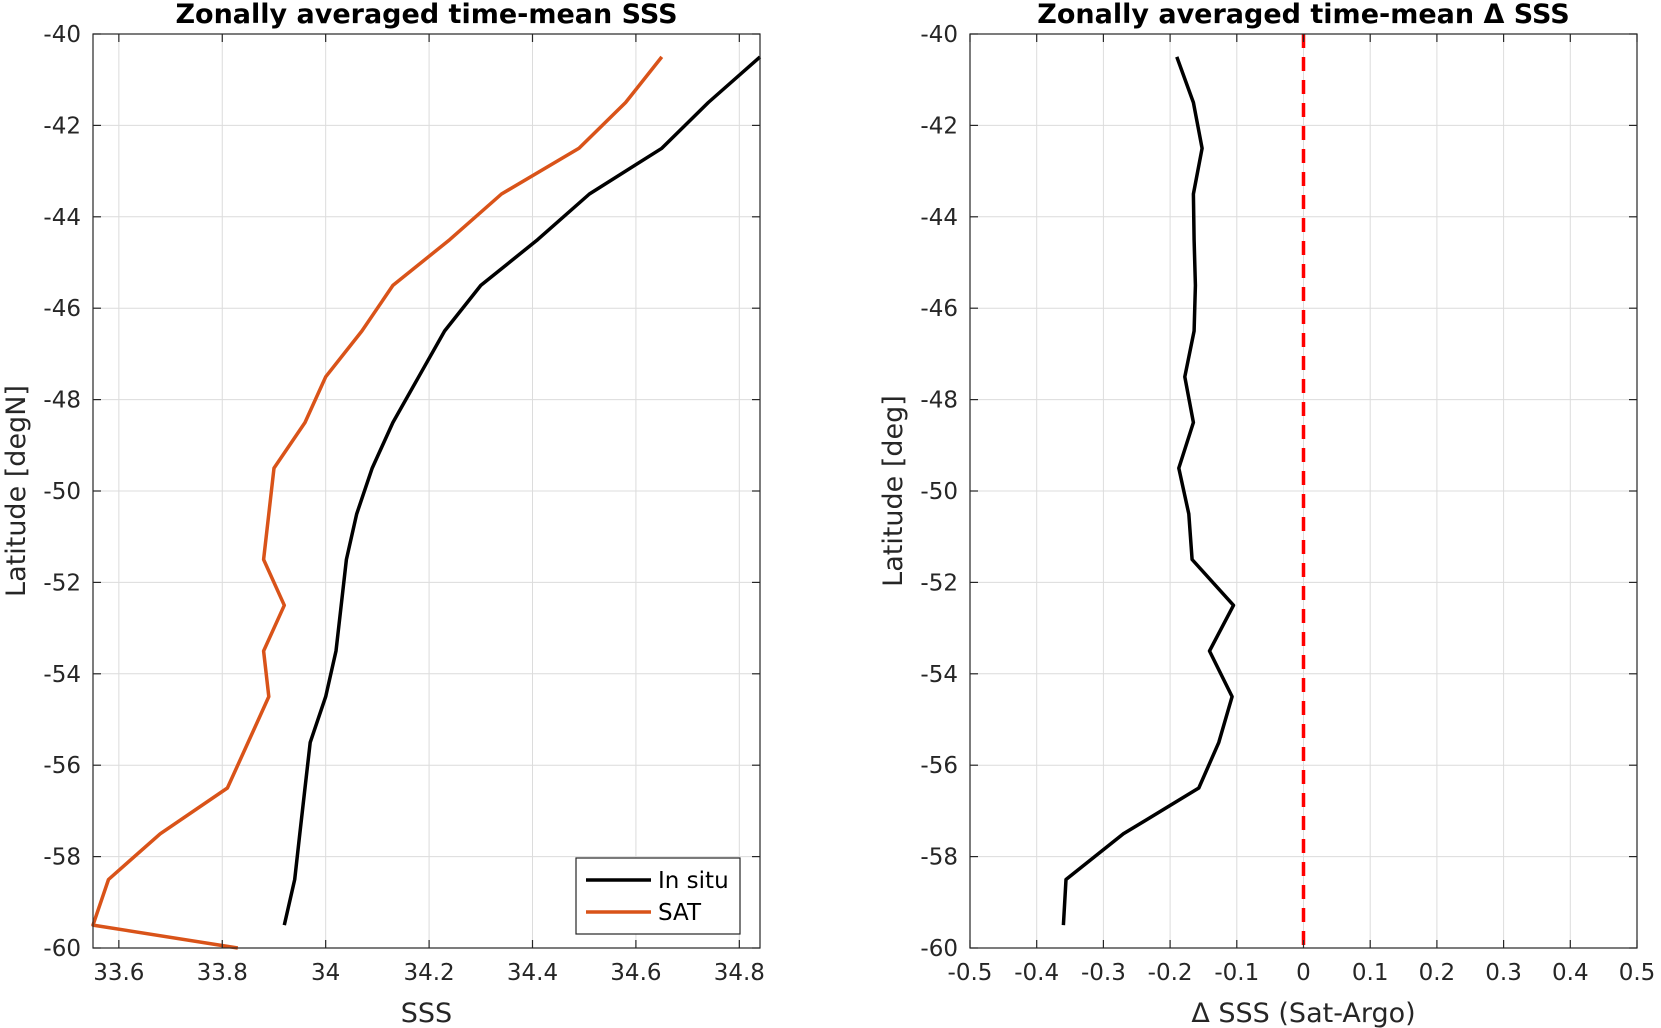 This screenshot has height=1028, width=1661. I want to click on legend-label: In situ, so click(693, 881).